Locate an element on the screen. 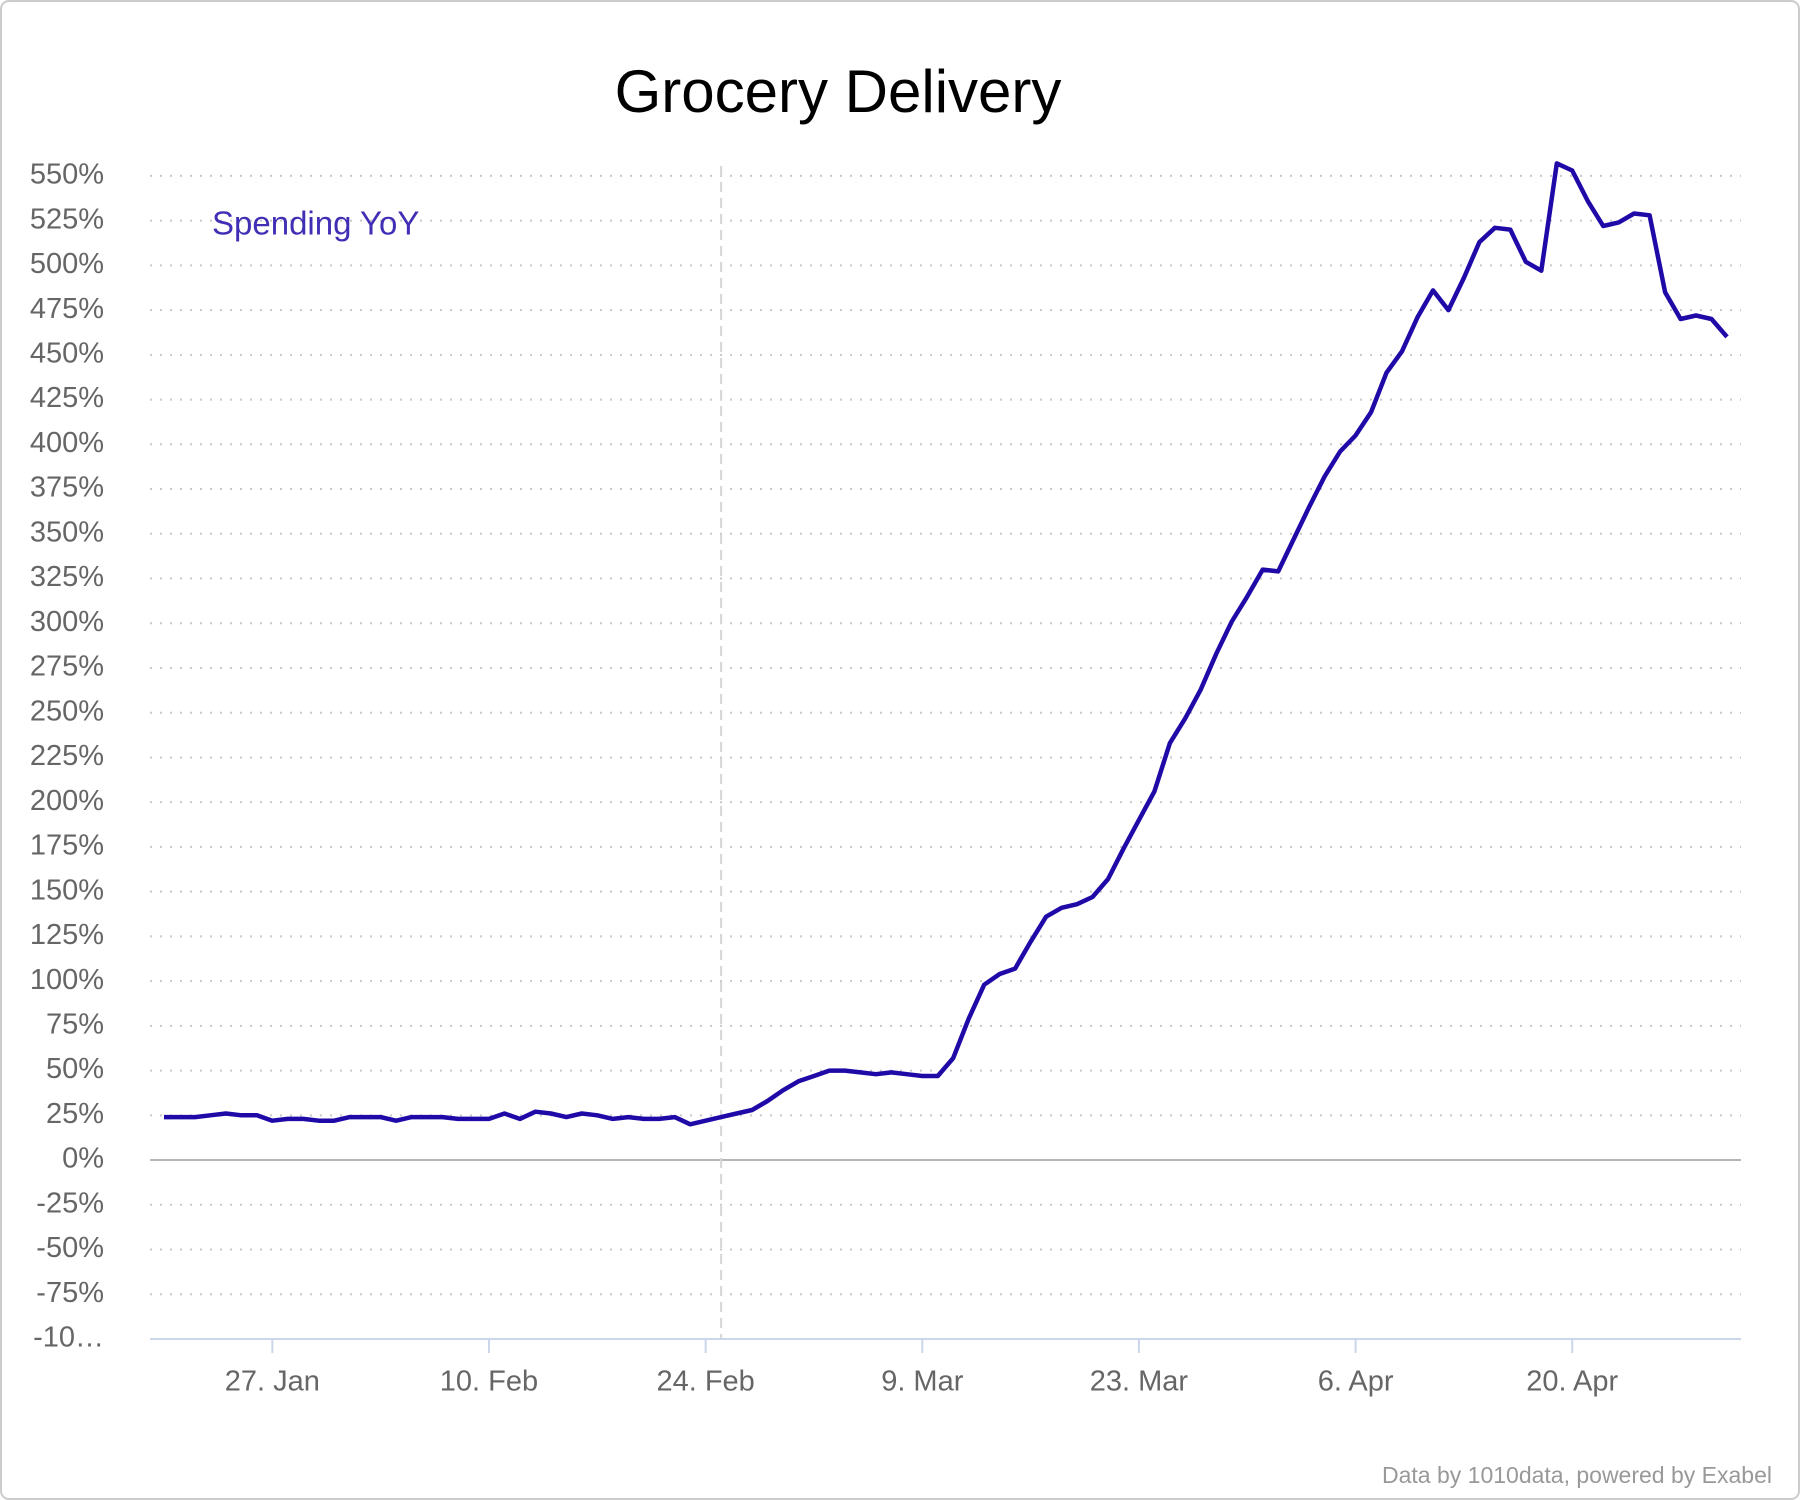  y-tick-label: 25% is located at coordinates (75, 1114).